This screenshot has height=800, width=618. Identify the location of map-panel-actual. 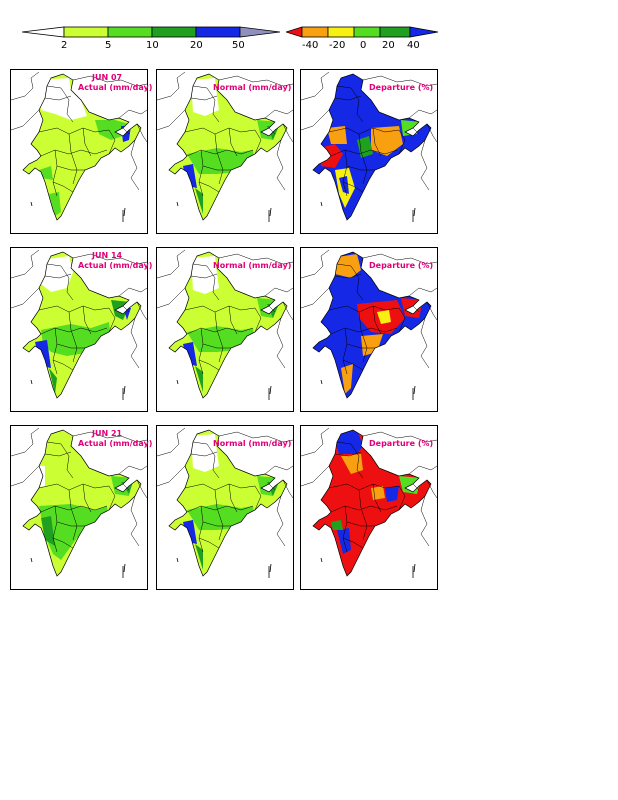
(79, 151).